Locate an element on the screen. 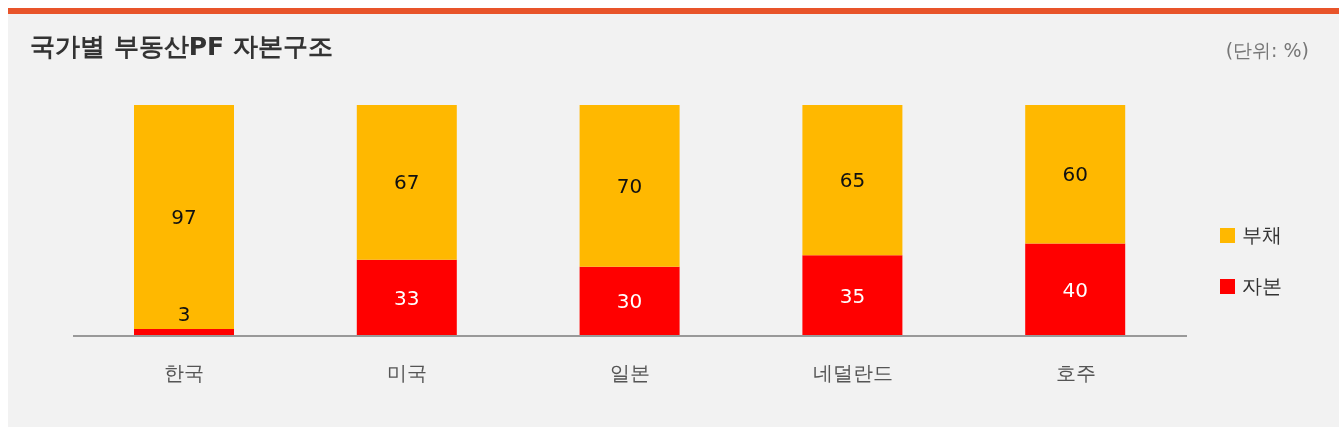 The height and width of the screenshot is (427, 1339). data-label: 30 is located at coordinates (629, 301).